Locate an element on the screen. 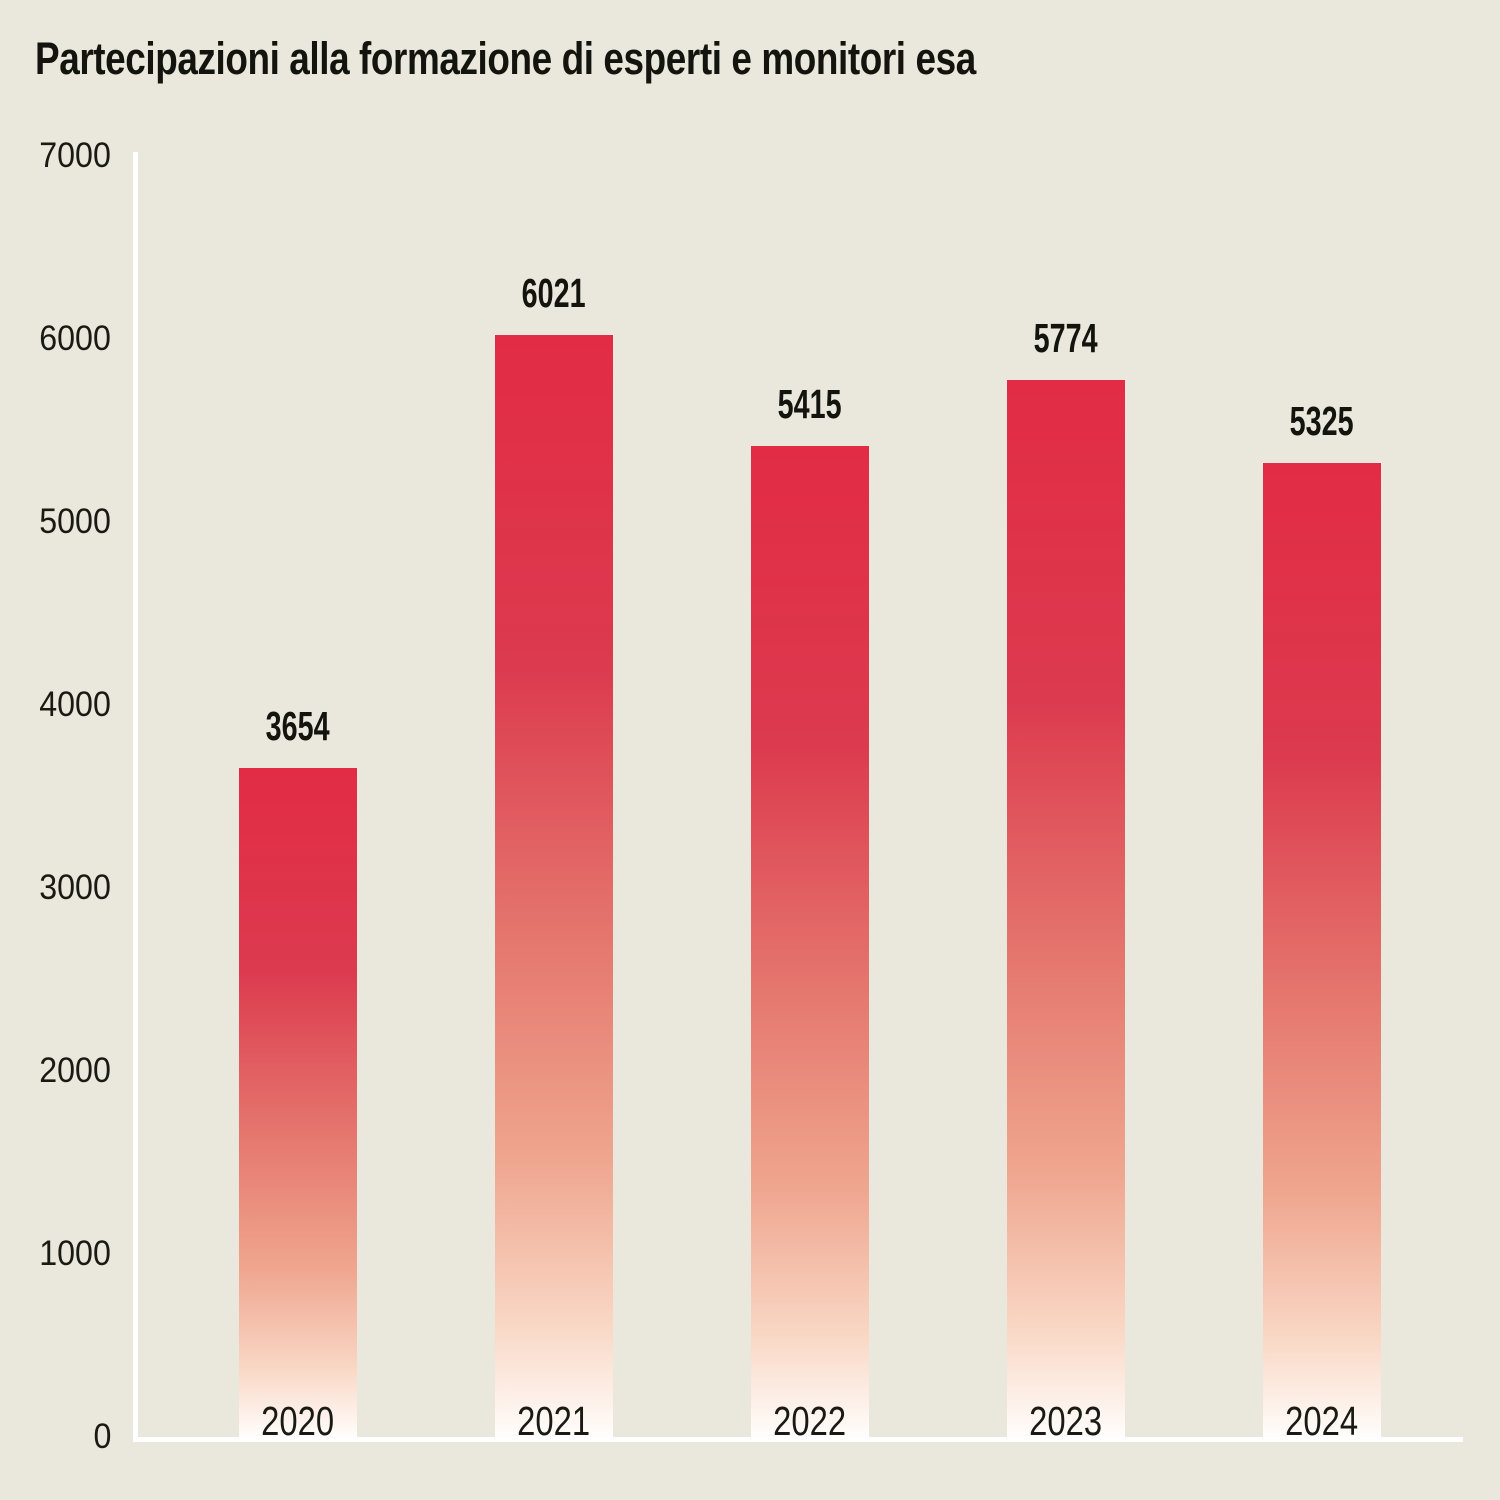 This screenshot has width=1500, height=1500. bar-value-label: 5325 is located at coordinates (1322, 421).